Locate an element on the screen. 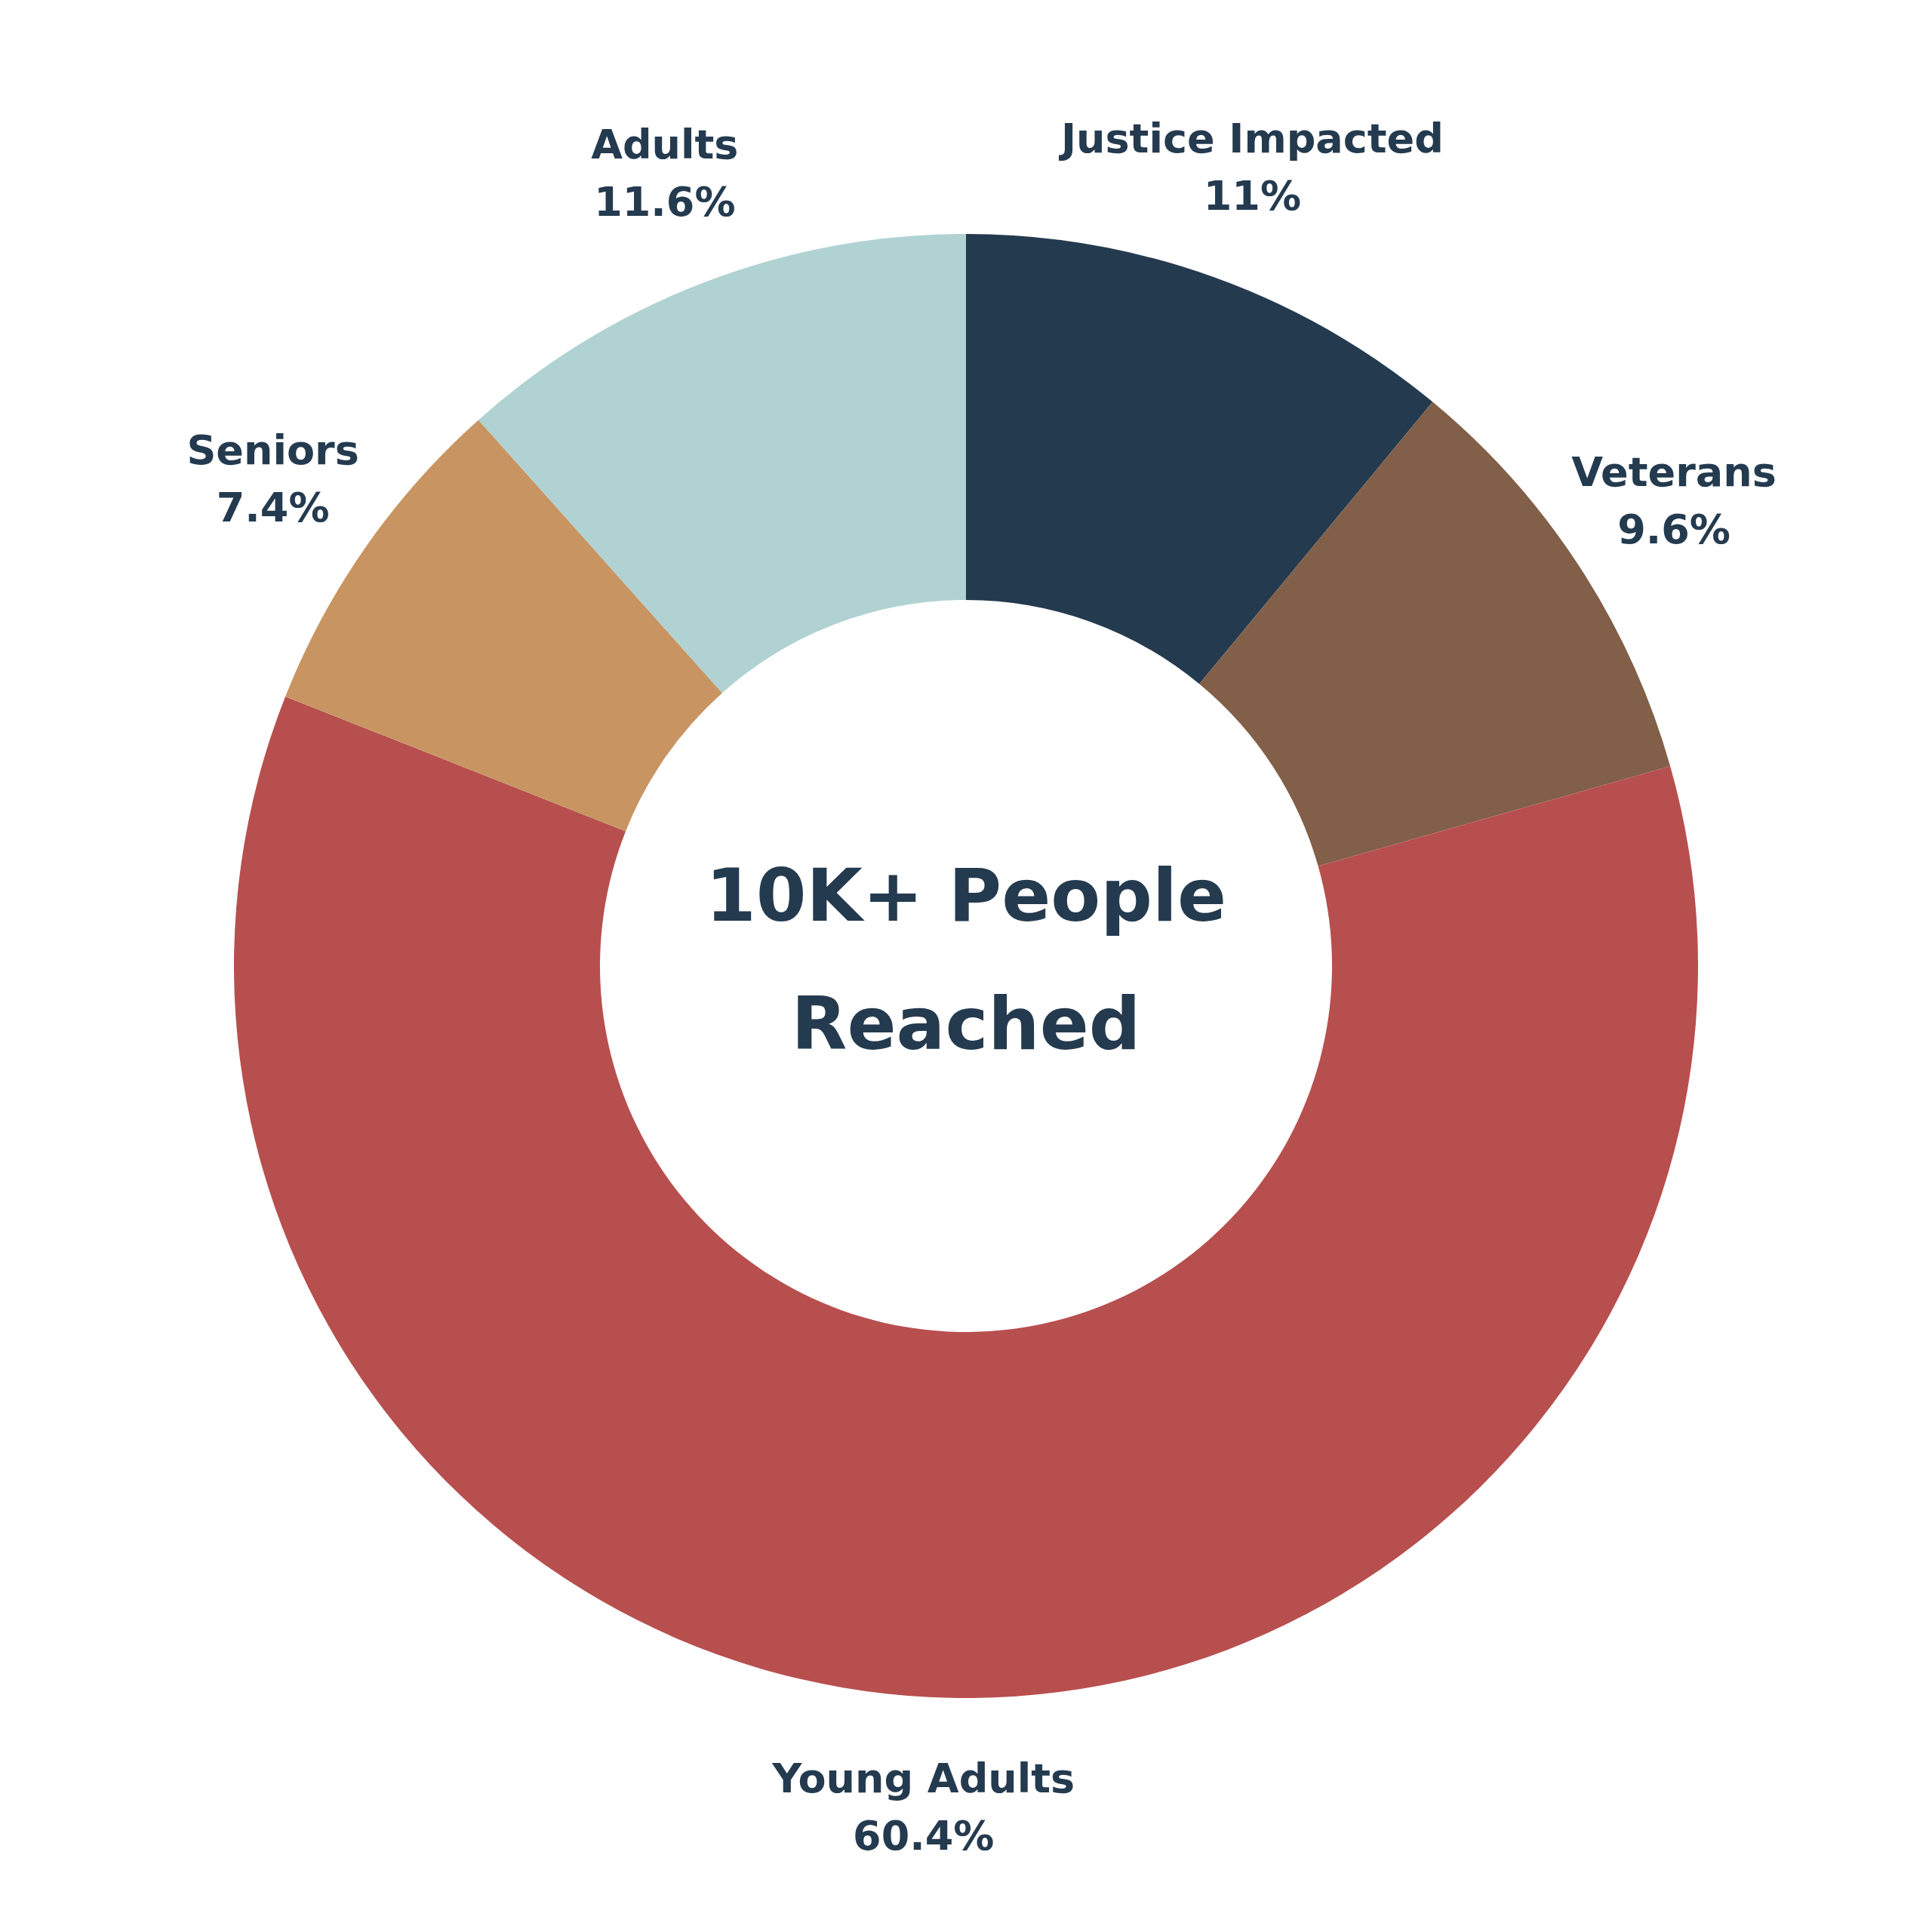  data-label: 11% is located at coordinates (1252, 196).